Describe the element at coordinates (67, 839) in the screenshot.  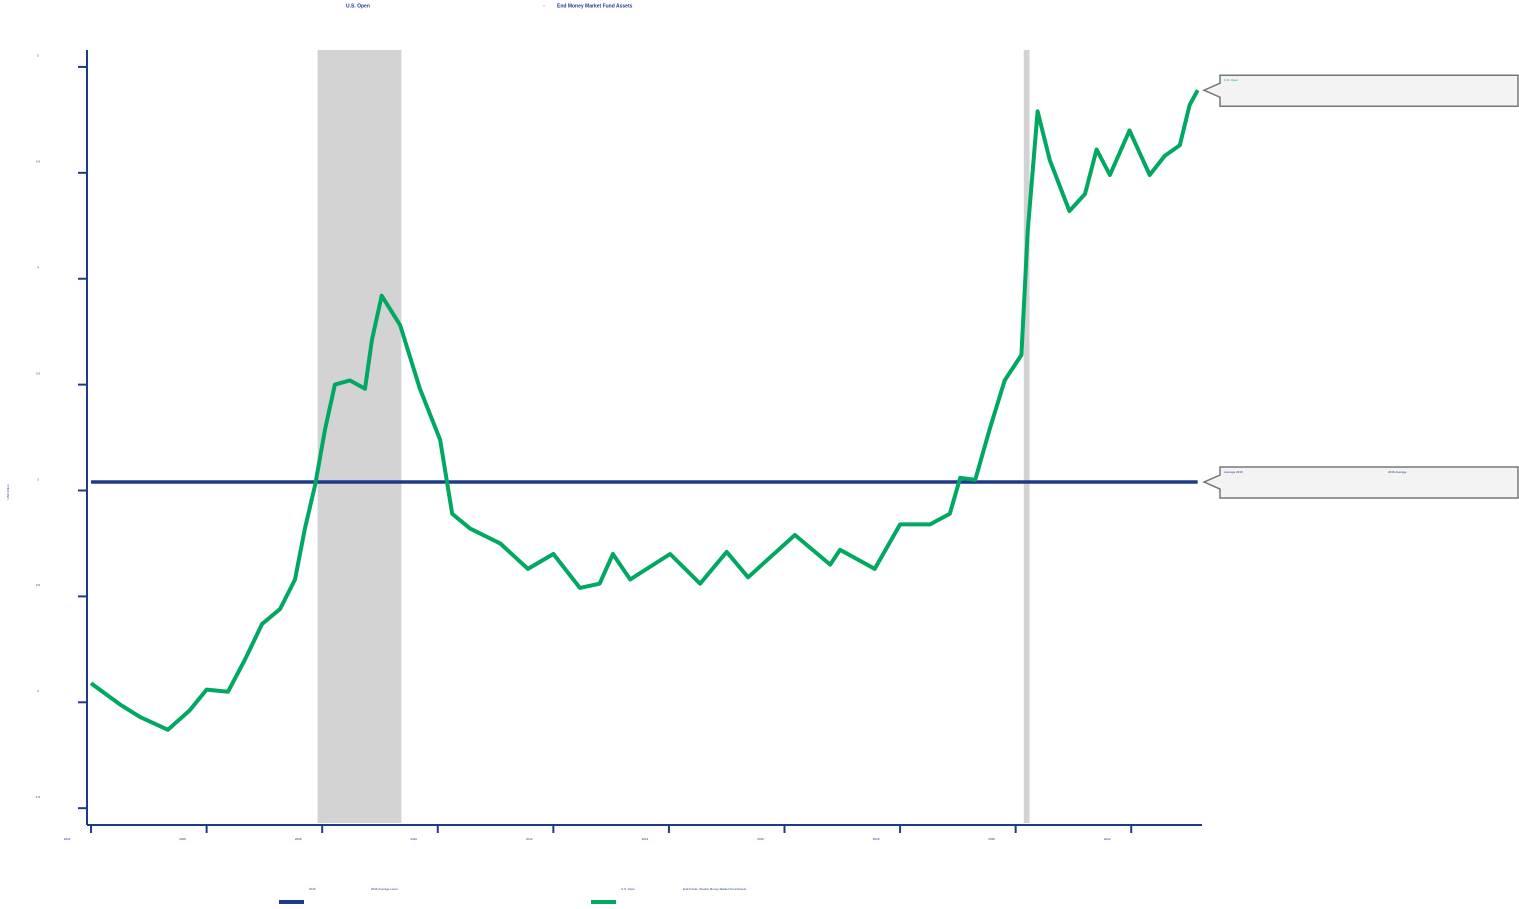
I see `x-tick-label: 2004` at that location.